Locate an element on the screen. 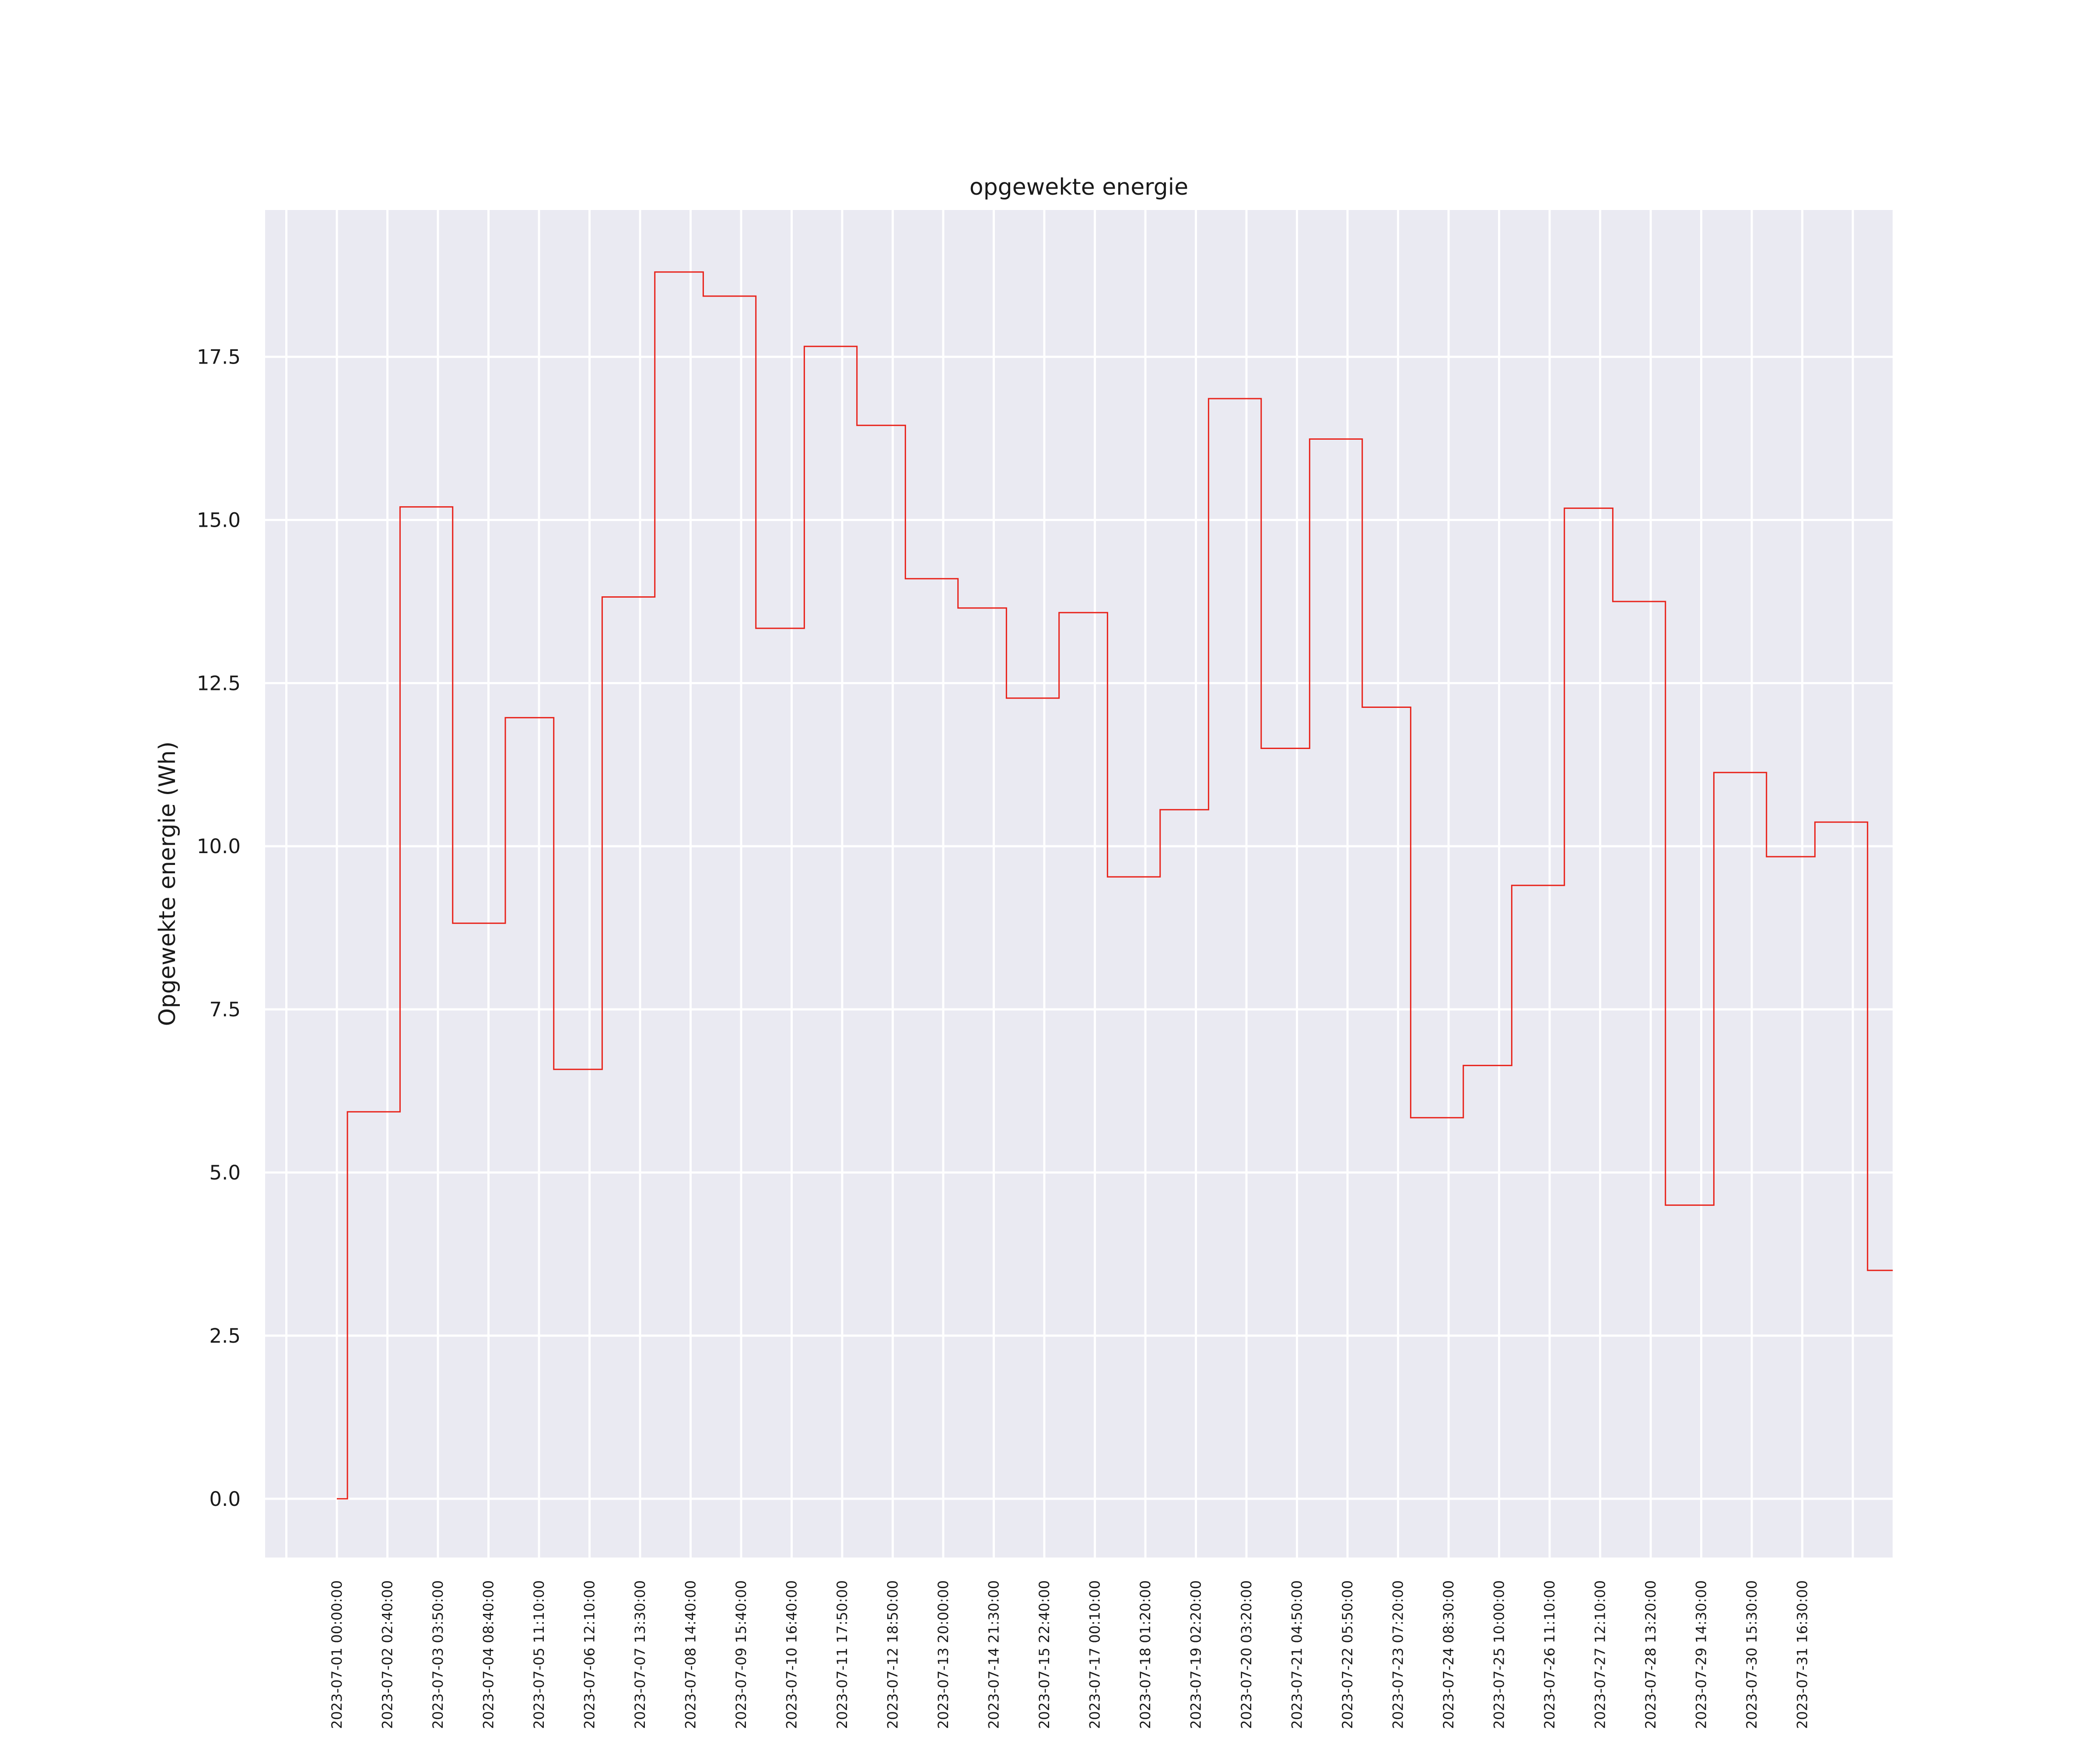  y-tick-label: 2.5 is located at coordinates (225, 1336).